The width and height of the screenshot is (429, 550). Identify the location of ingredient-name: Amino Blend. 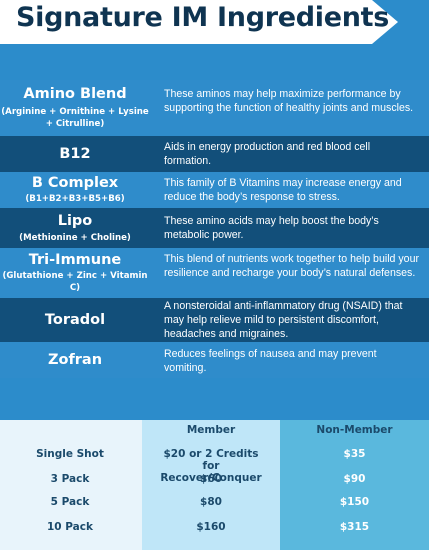
(75, 94).